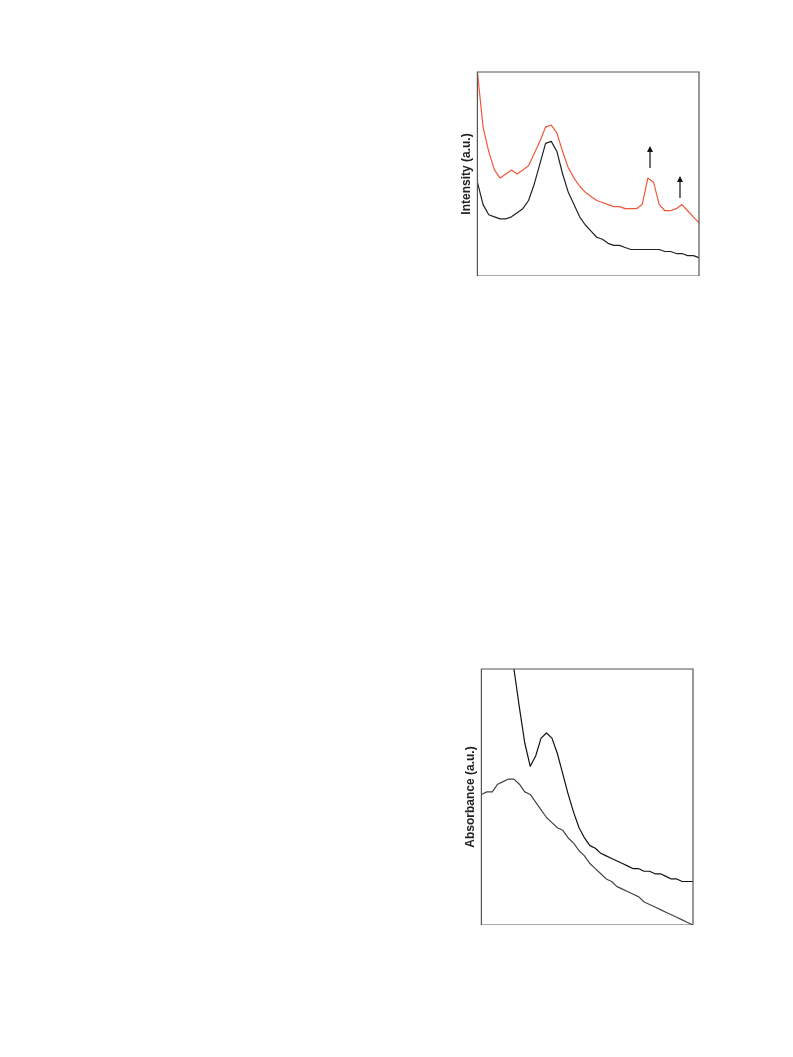 The width and height of the screenshot is (793, 1057). I want to click on y-axis-title: Intensity (a.u.), so click(465, 174).